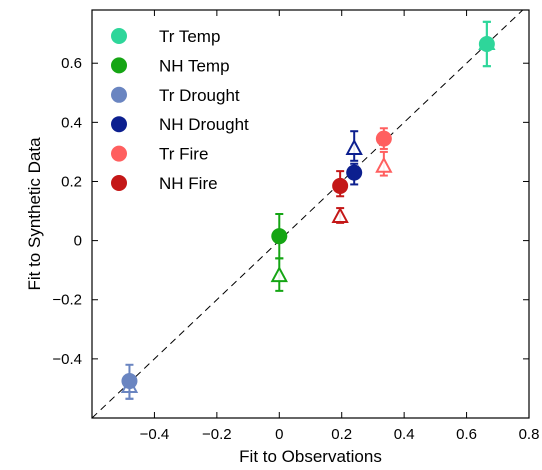  Describe the element at coordinates (71, 122) in the screenshot. I see `y-tick-label: 0.4` at that location.